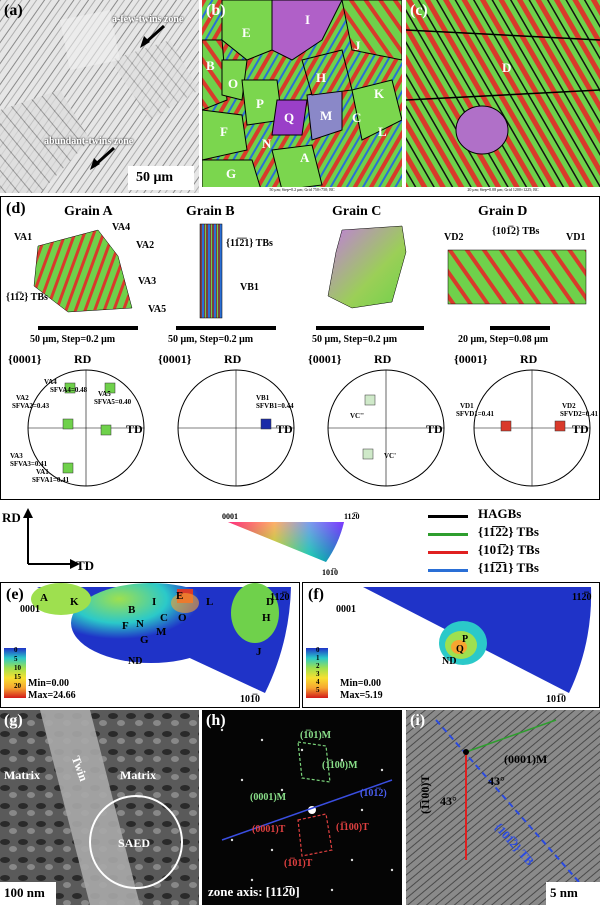  I want to click on grain-a-shape, so click(83, 271).